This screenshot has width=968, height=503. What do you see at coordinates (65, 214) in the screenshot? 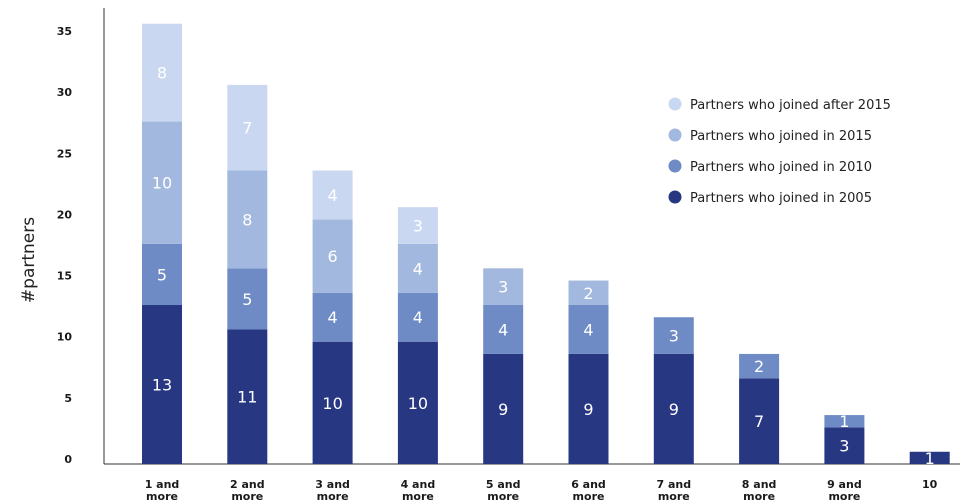
I see `y-tick-label: 20` at bounding box center [65, 214].